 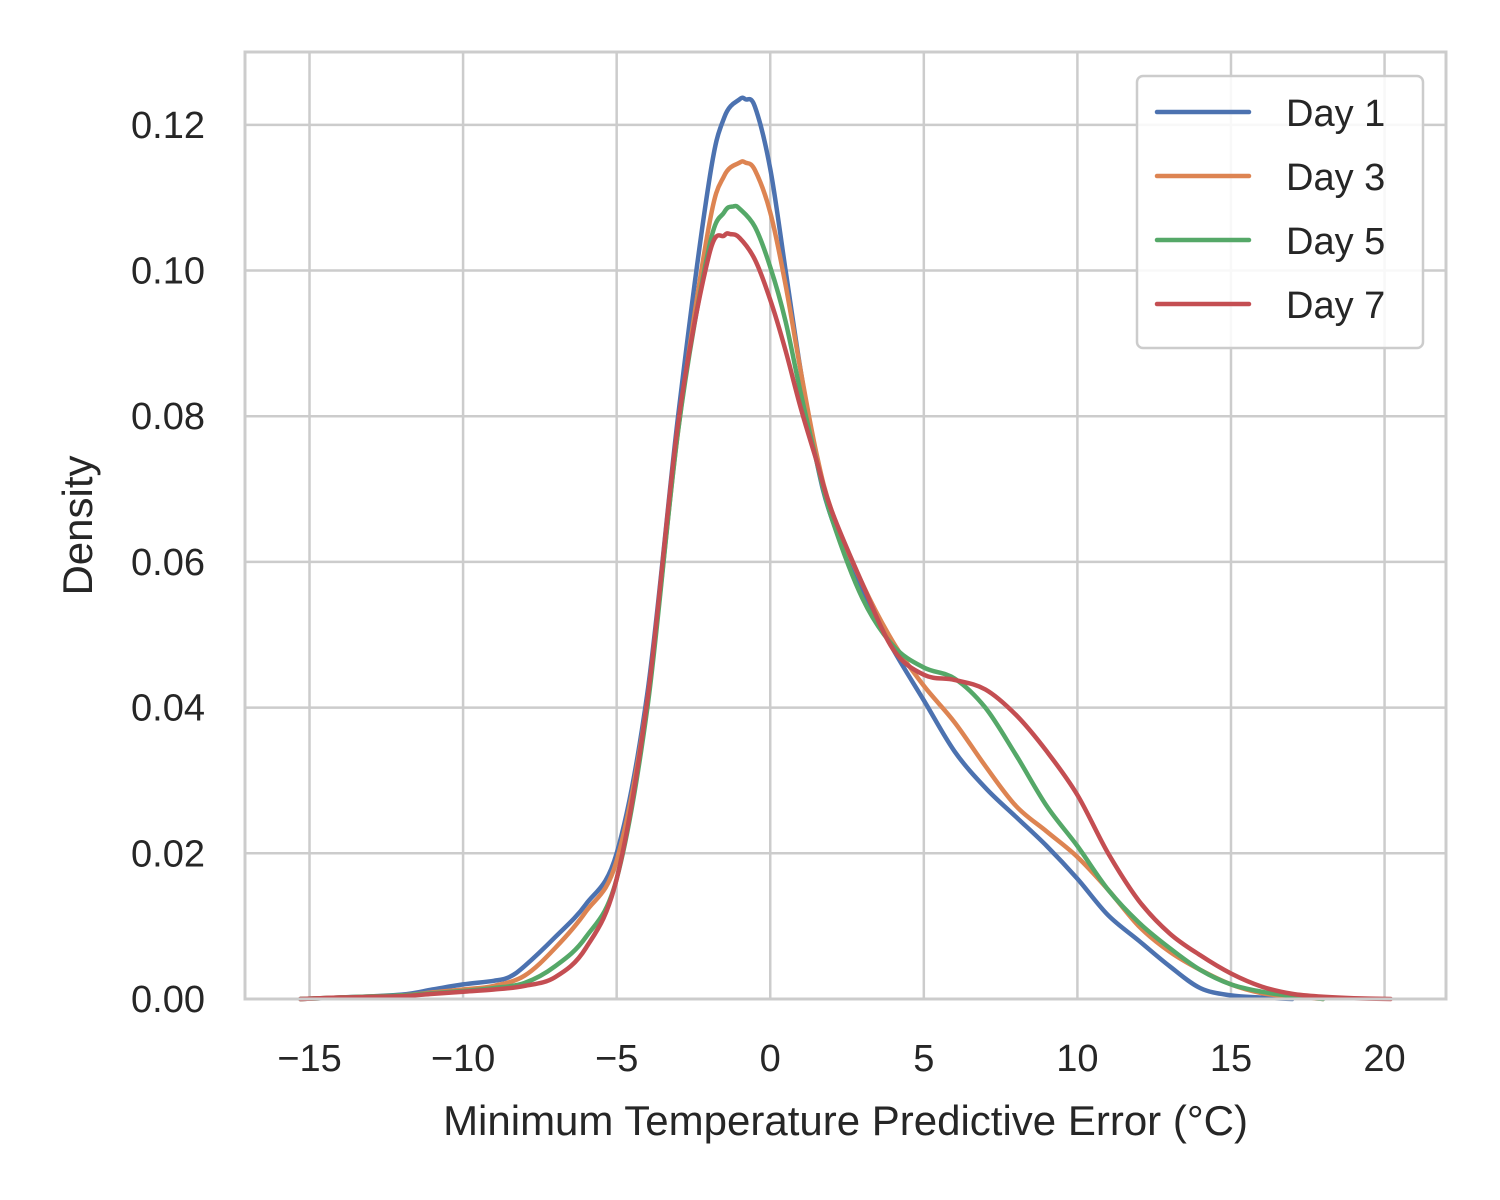 What do you see at coordinates (77, 525) in the screenshot?
I see `y-axis-label: Density` at bounding box center [77, 525].